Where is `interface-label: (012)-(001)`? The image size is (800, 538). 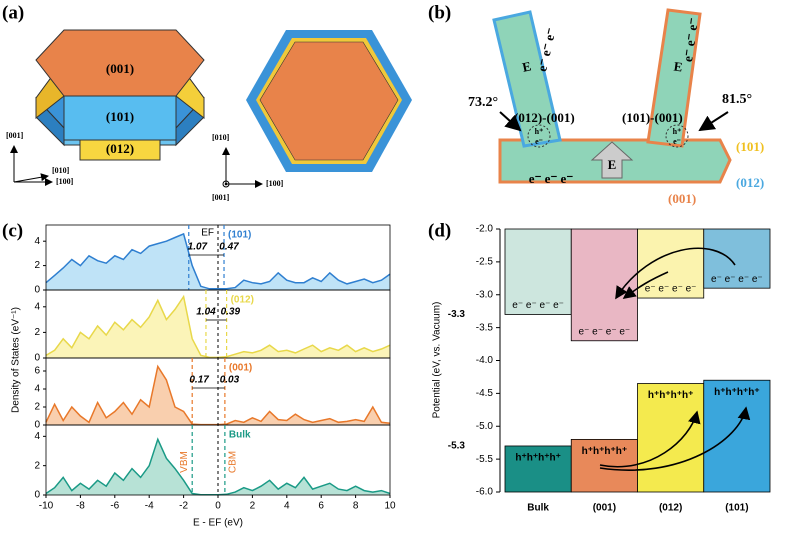 interface-label: (012)-(001) is located at coordinates (544, 117).